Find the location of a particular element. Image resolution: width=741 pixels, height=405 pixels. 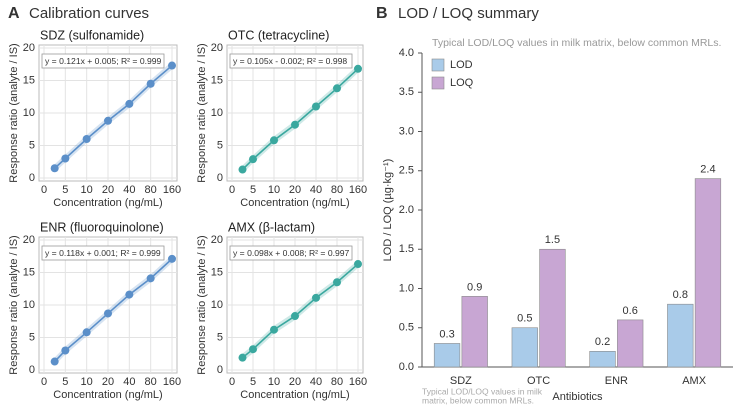

panel-title: Calibration curves is located at coordinates (89, 13).